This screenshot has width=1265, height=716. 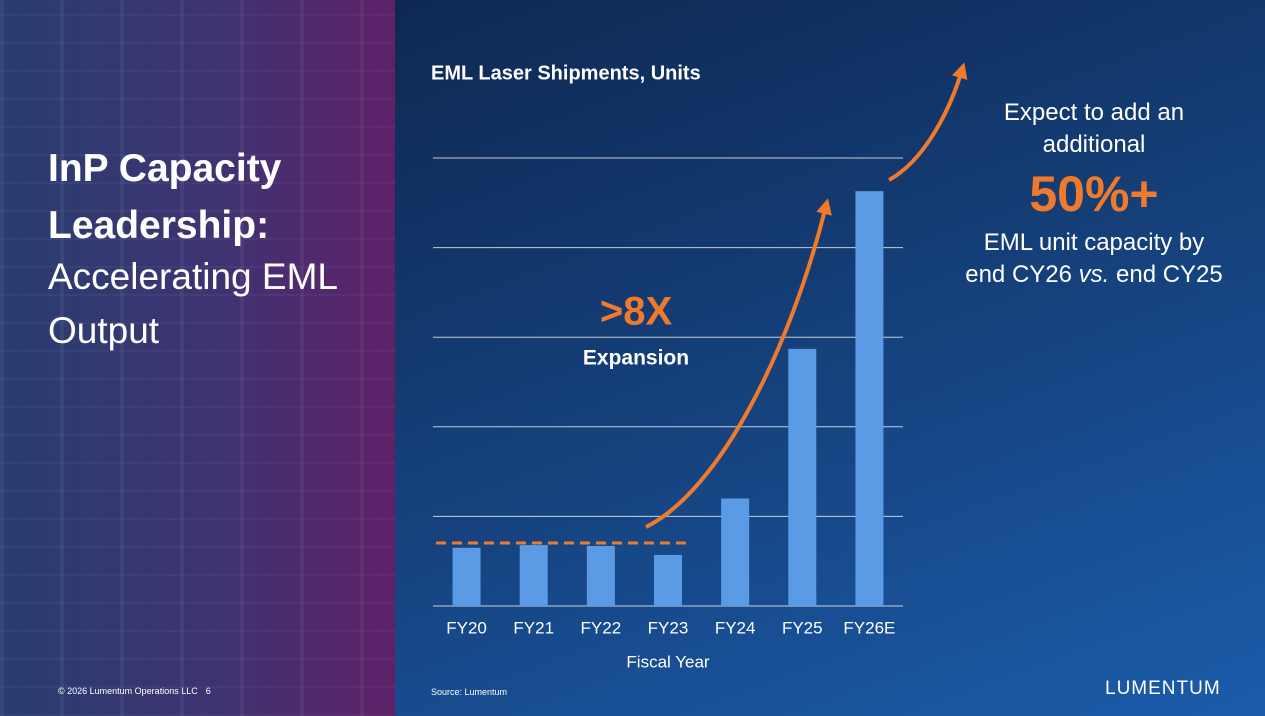 I want to click on x-tick-label: FY26E, so click(x=869, y=627).